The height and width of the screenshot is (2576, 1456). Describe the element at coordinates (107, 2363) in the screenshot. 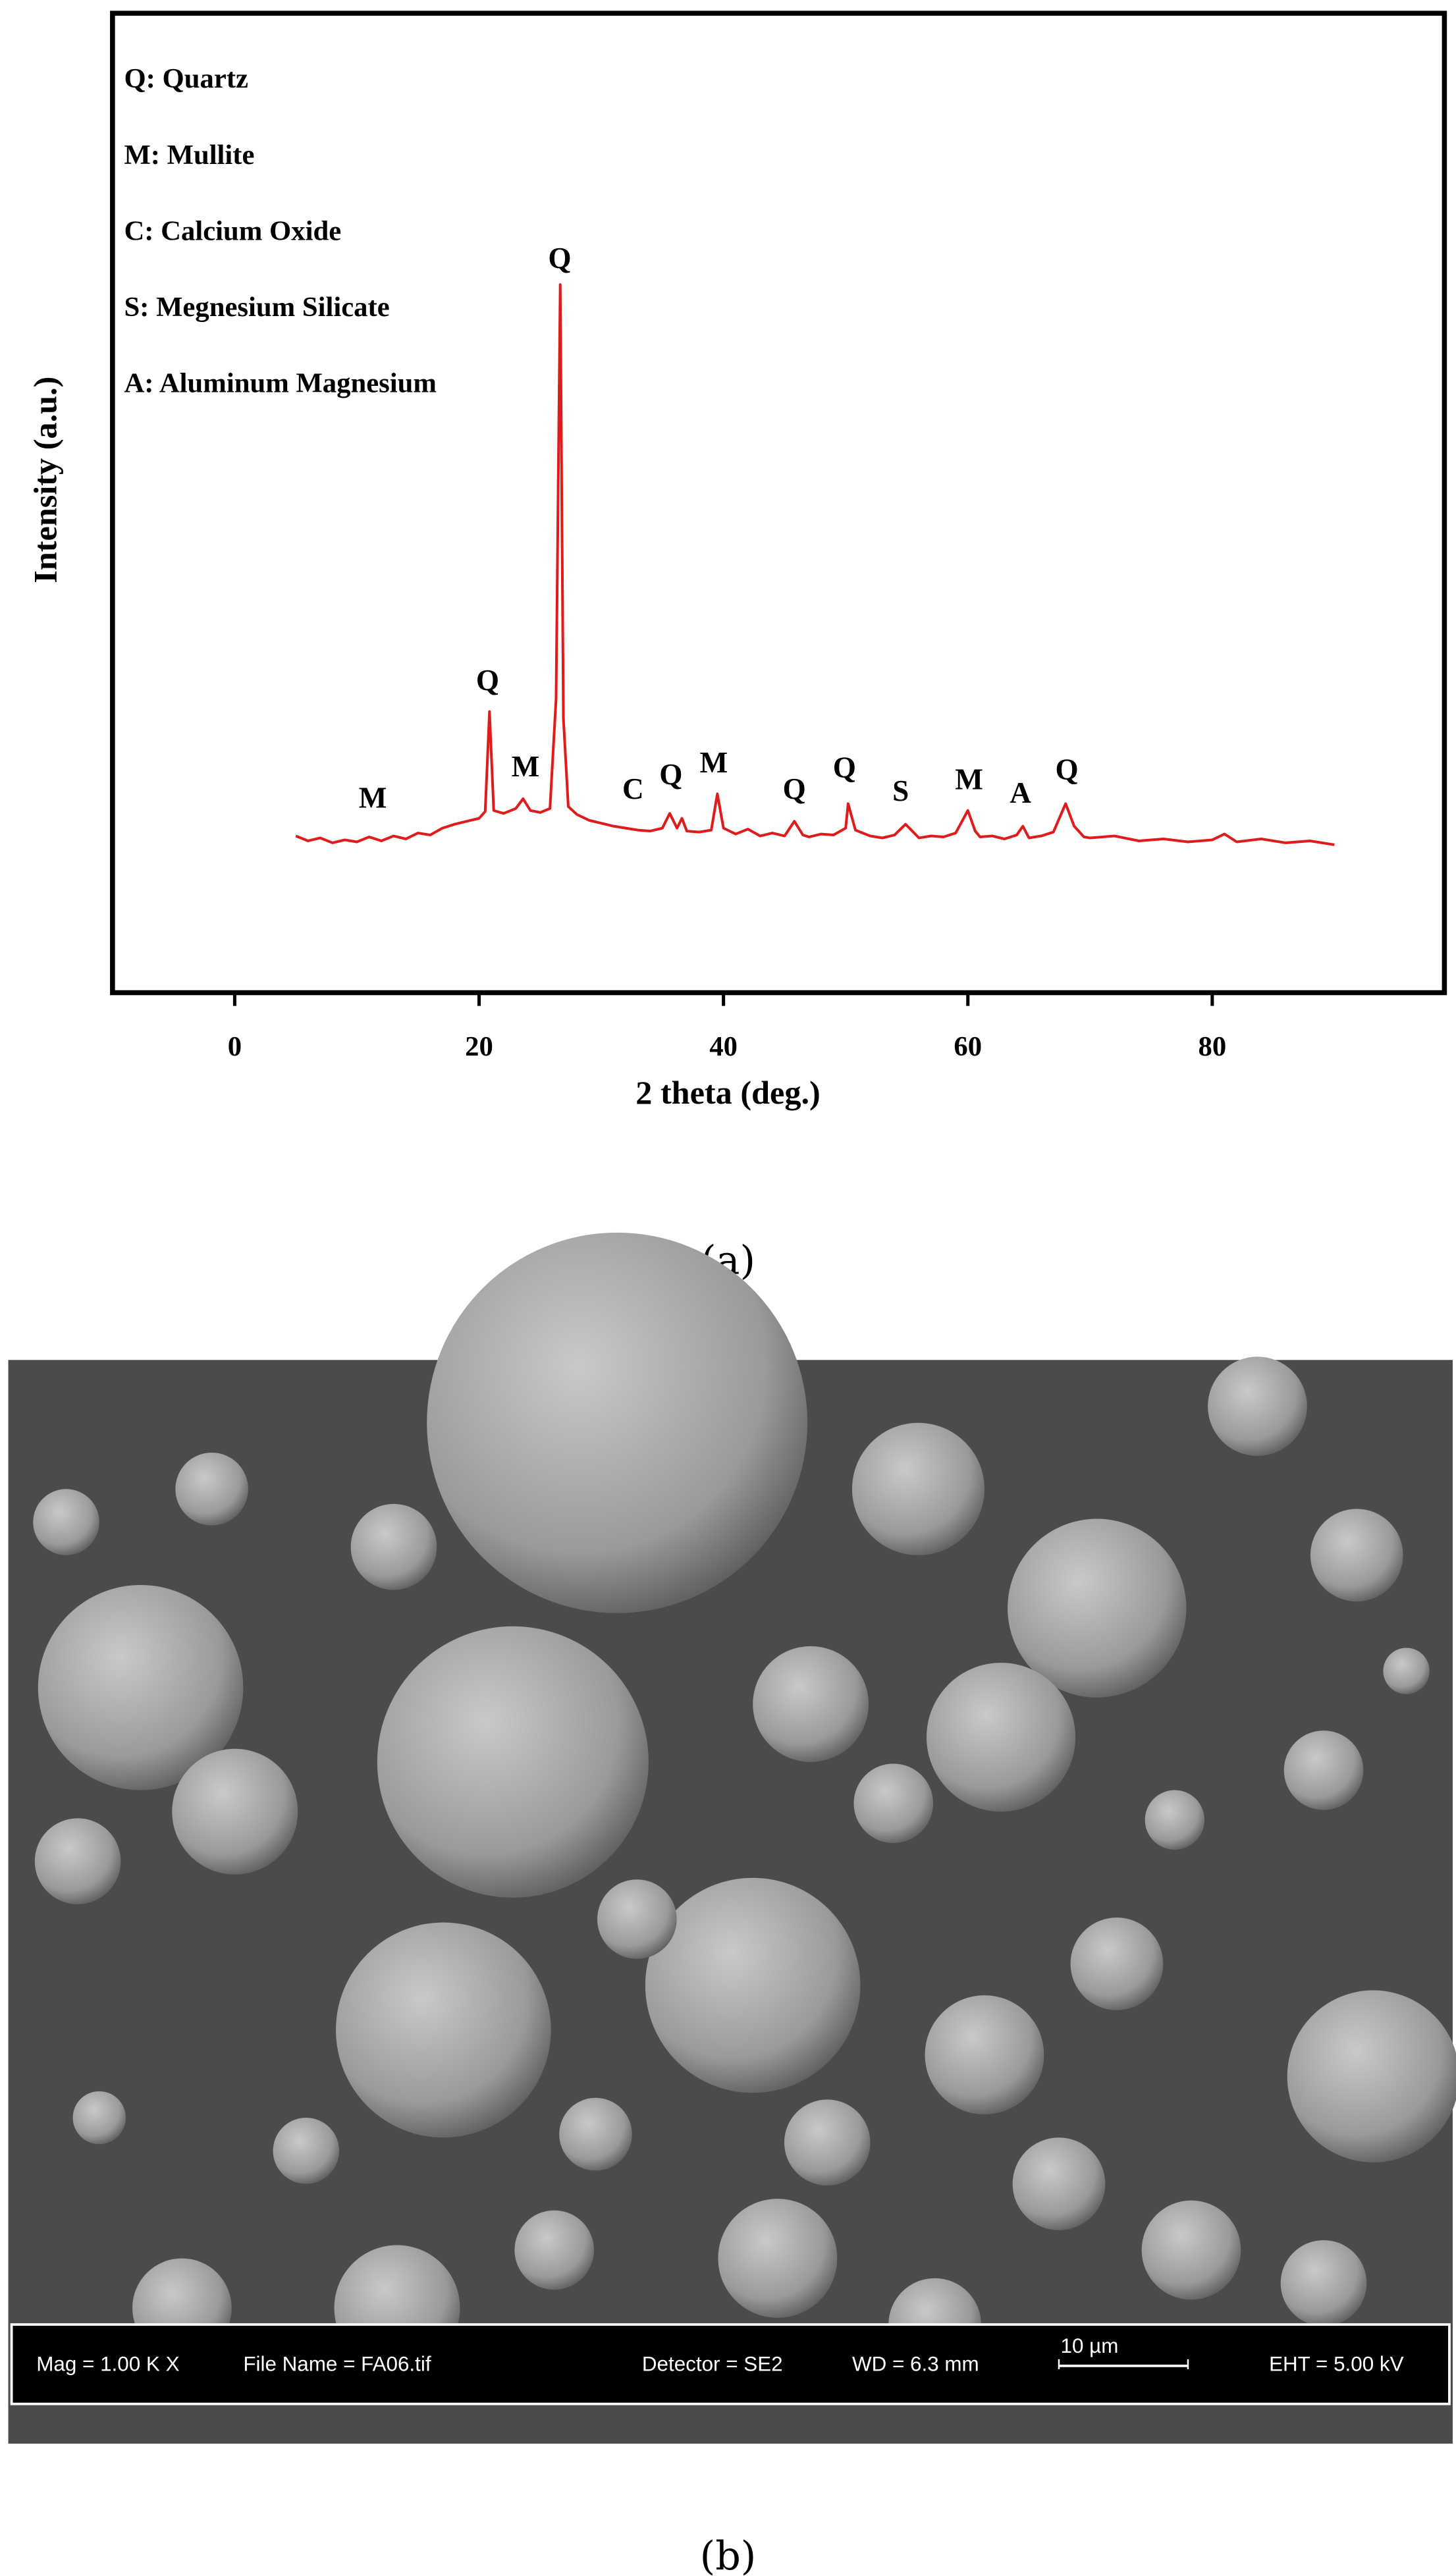

I see `sem-info: Mag = 1.00 K X` at that location.